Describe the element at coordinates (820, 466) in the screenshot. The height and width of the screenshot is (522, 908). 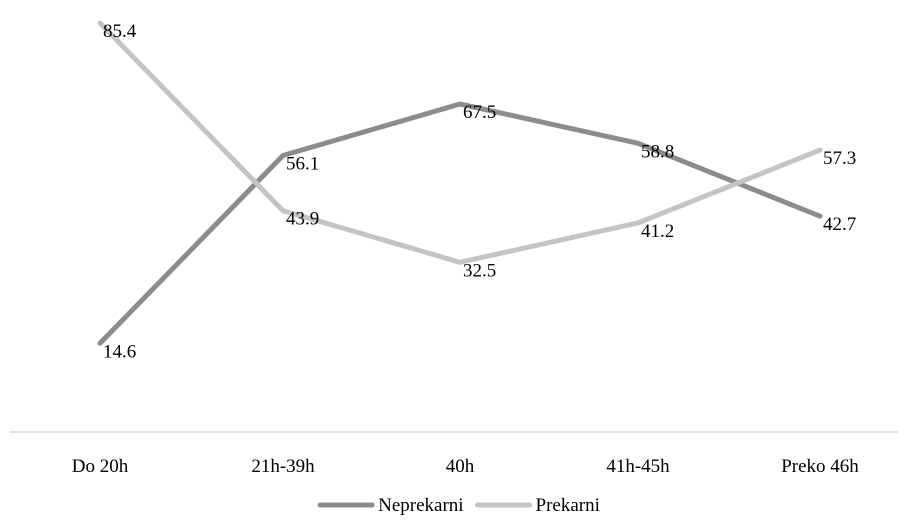
I see `x-tick-label: Preko 46h` at that location.